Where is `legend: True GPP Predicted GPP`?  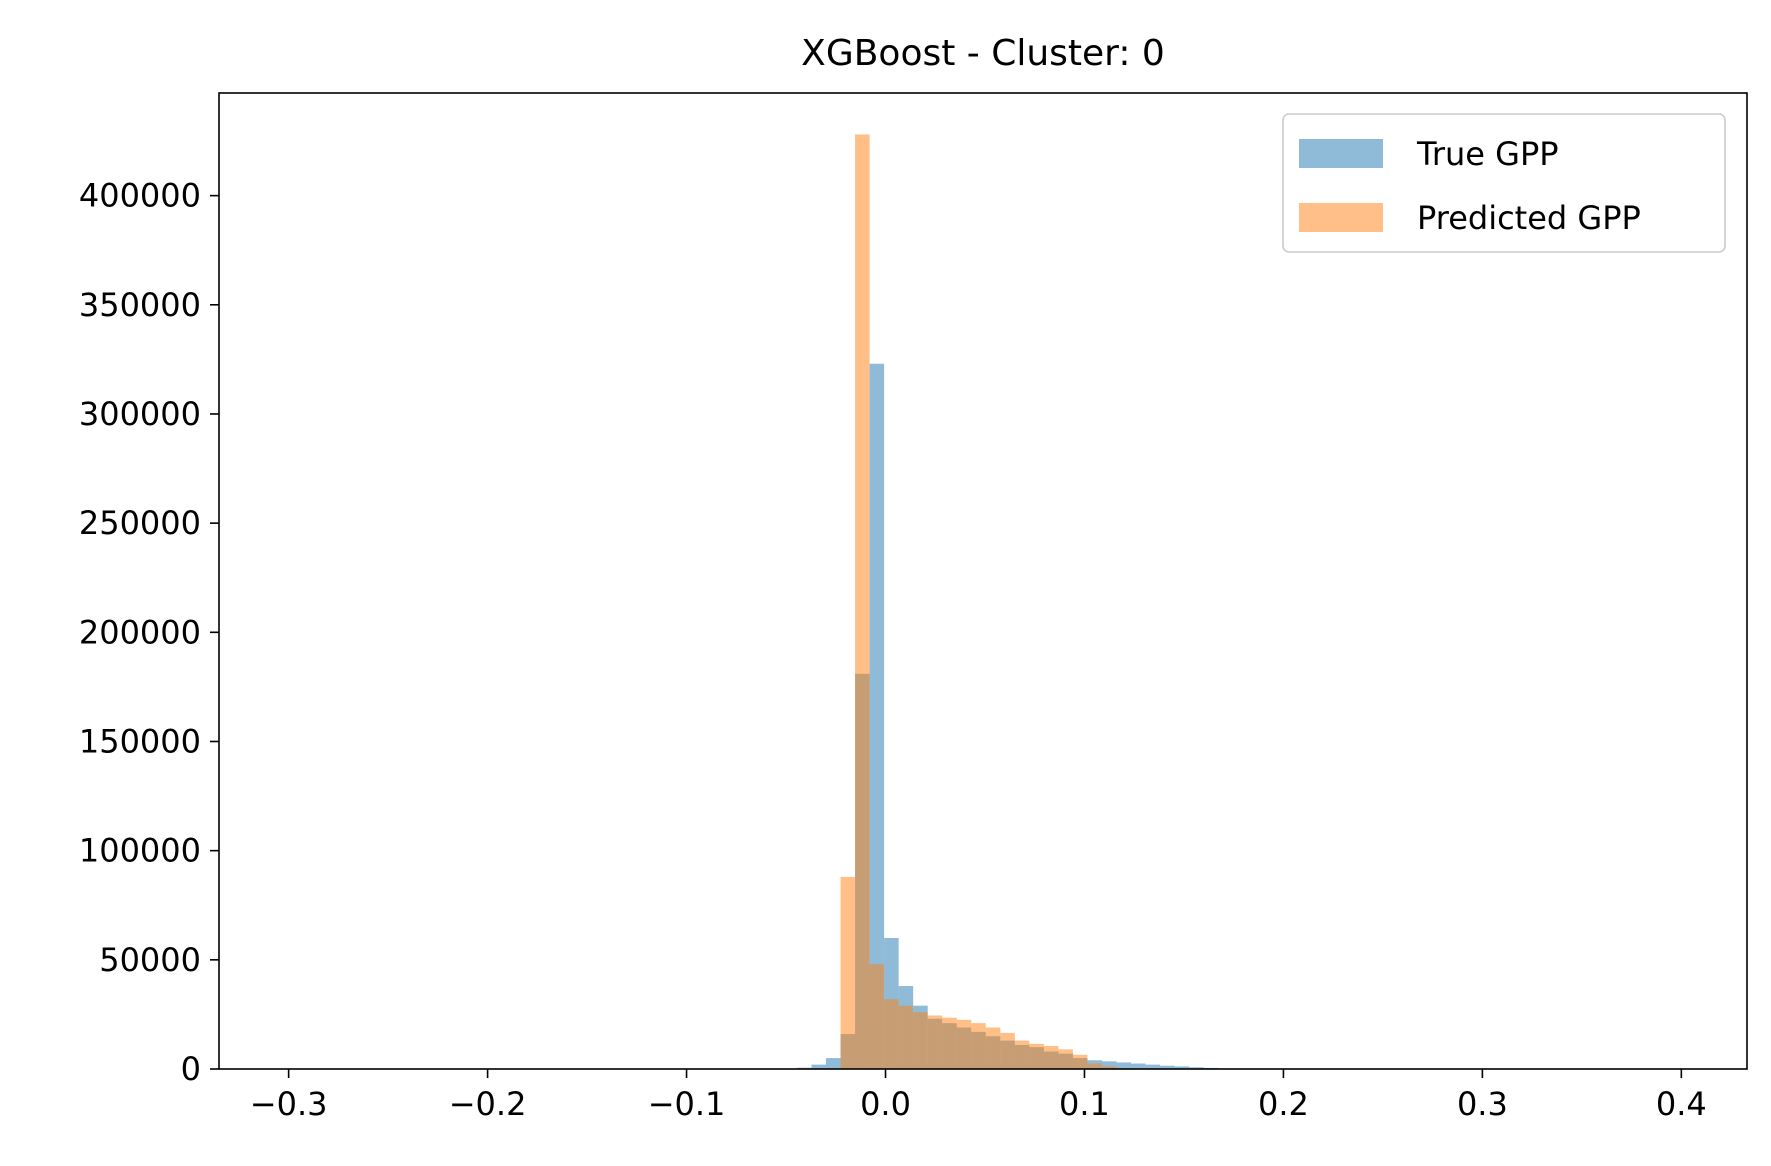 legend: True GPP Predicted GPP is located at coordinates (1504, 183).